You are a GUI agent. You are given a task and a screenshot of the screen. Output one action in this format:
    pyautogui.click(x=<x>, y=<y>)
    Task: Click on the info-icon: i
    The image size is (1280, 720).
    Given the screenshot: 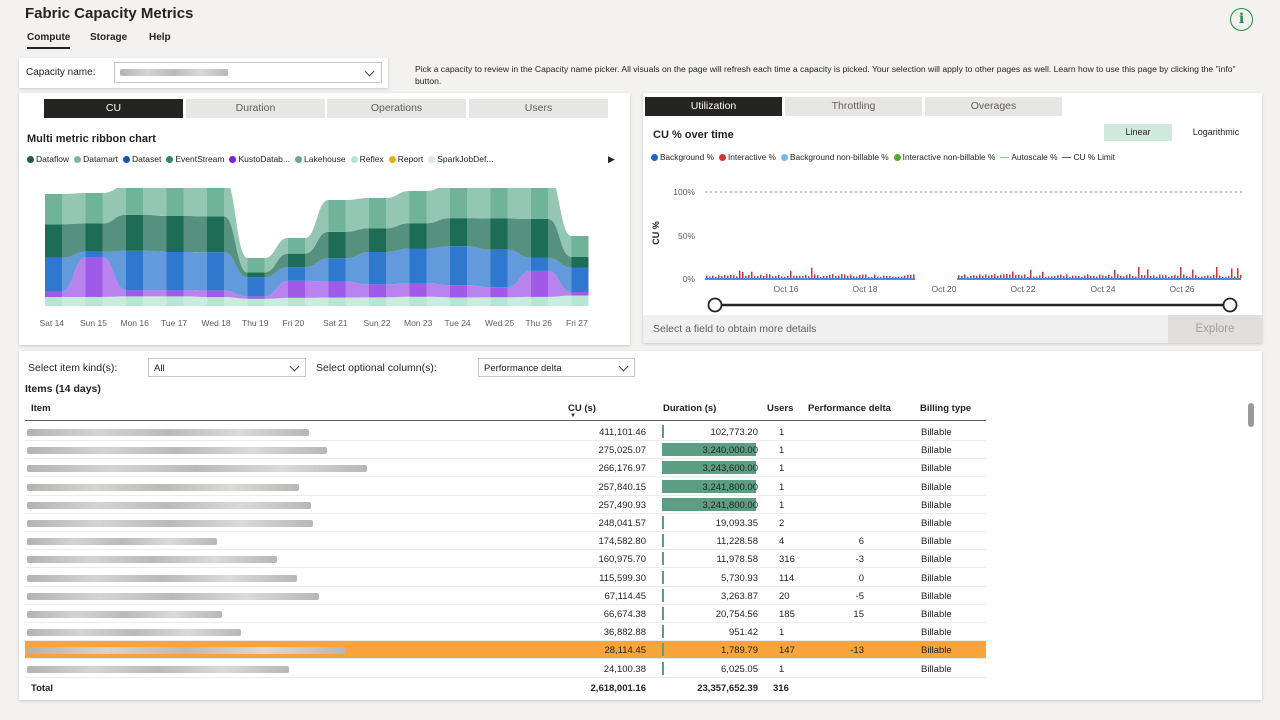 What is the action you would take?
    pyautogui.click(x=1241, y=19)
    